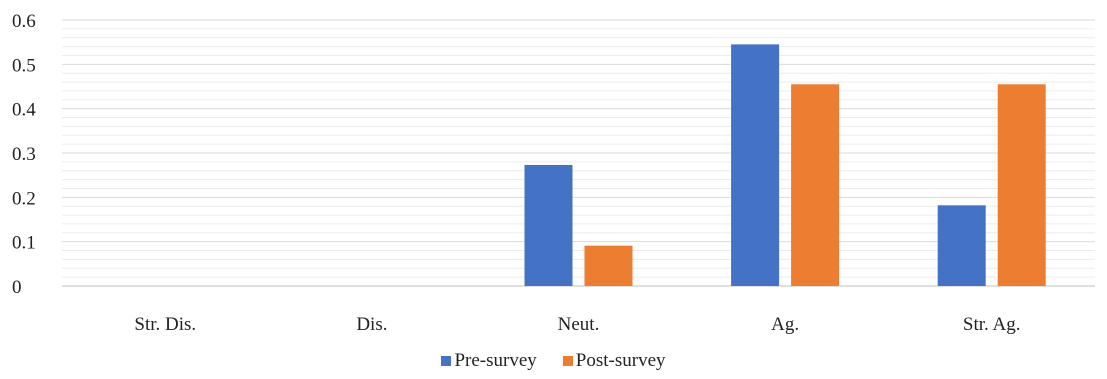 The image size is (1107, 379). What do you see at coordinates (24, 198) in the screenshot?
I see `y-tick-label: 0.2` at bounding box center [24, 198].